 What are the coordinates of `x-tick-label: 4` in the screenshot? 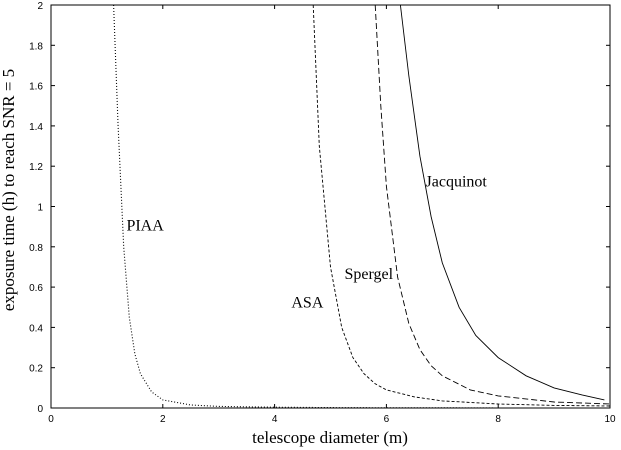 It's located at (275, 419).